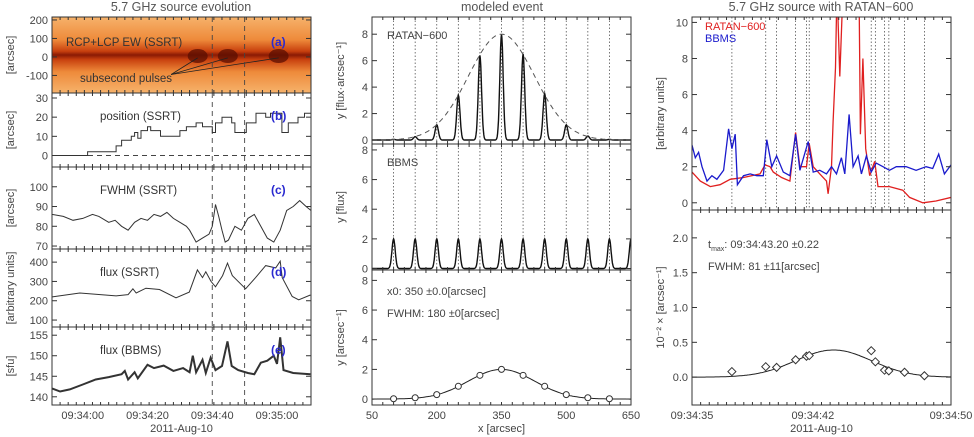 The width and height of the screenshot is (974, 437). What do you see at coordinates (502, 7) in the screenshot?
I see `middle-column-title: modeled event` at bounding box center [502, 7].